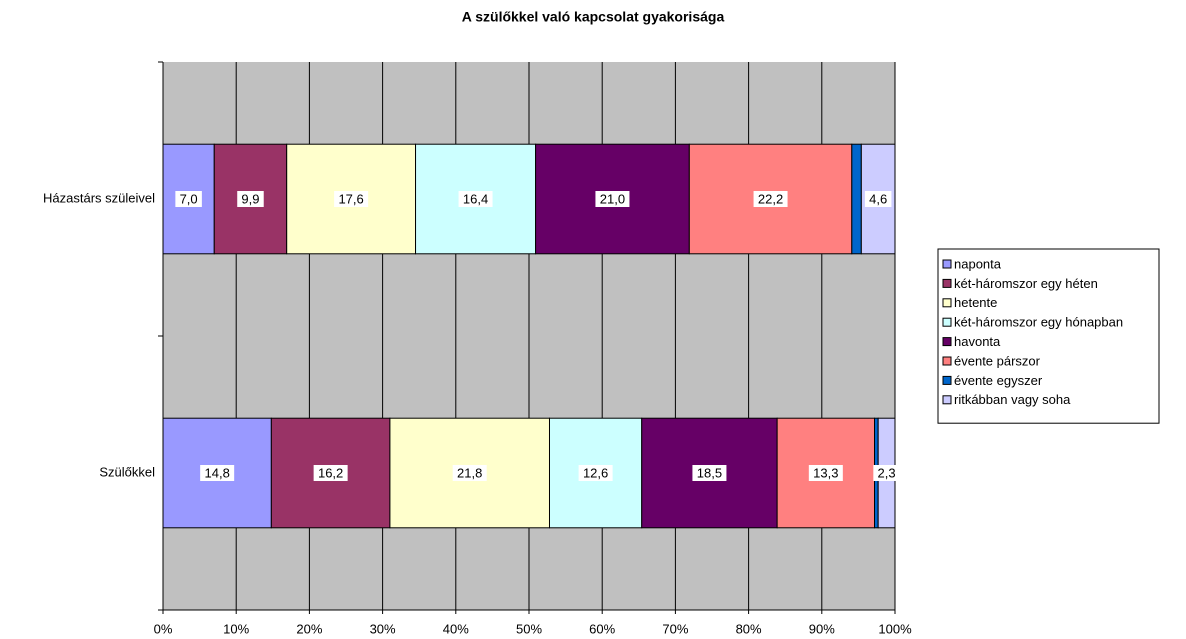 The image size is (1186, 639). Describe the element at coordinates (856, 199) in the screenshot. I see `bar-segment` at that location.